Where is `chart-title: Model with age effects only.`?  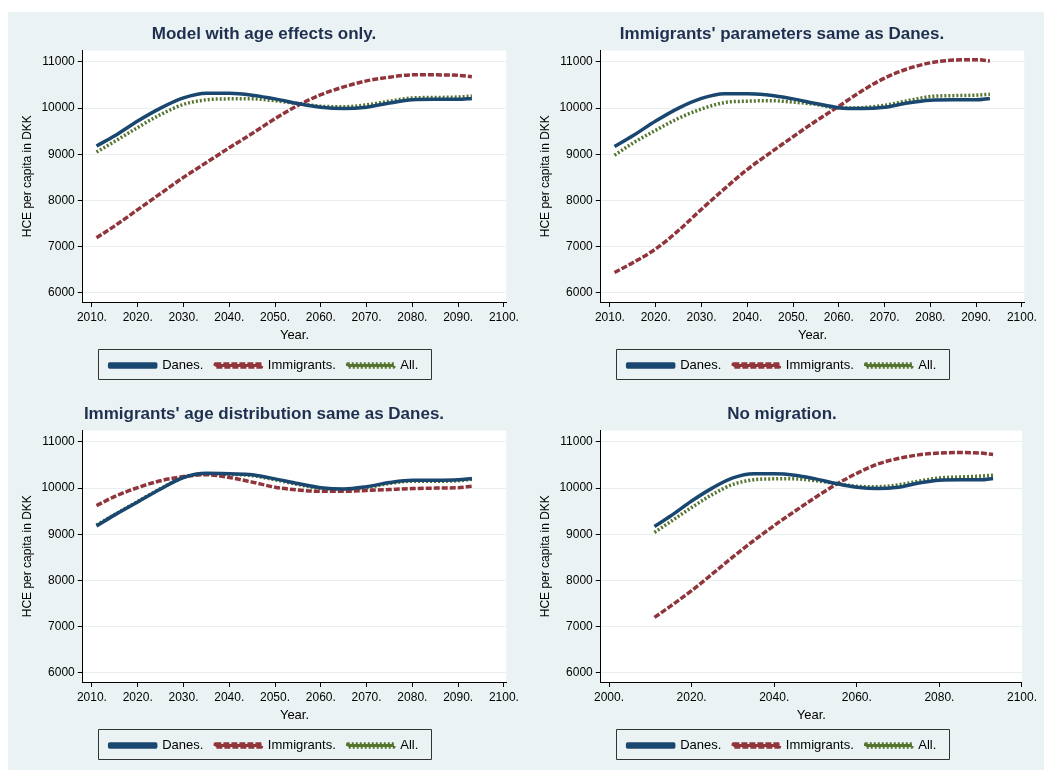
chart-title: Model with age effects only. is located at coordinates (264, 33).